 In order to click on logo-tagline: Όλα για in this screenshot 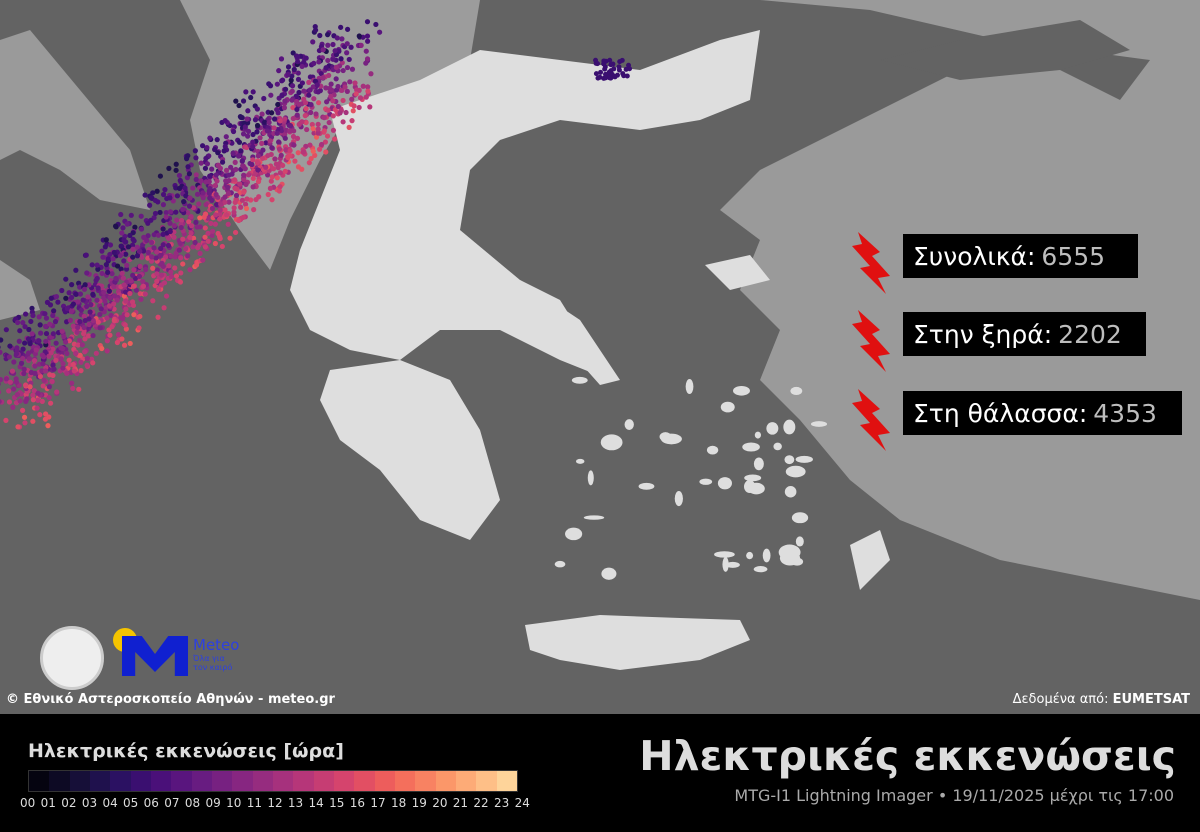, I will do `click(209, 658)`.